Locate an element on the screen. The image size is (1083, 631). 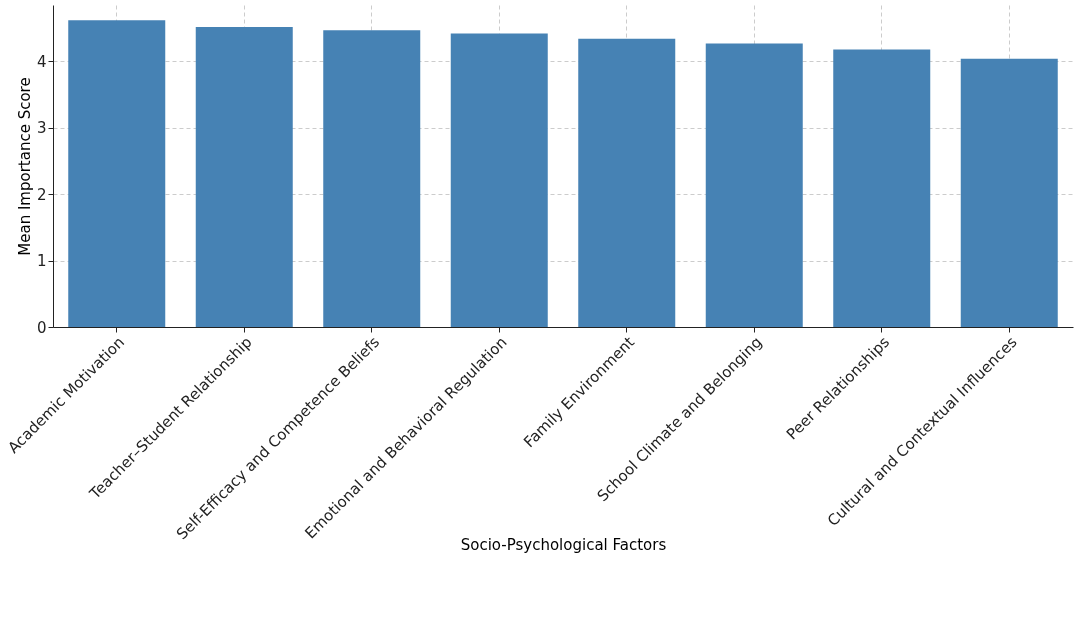
y-tick-label: 3 is located at coordinates (41, 128).